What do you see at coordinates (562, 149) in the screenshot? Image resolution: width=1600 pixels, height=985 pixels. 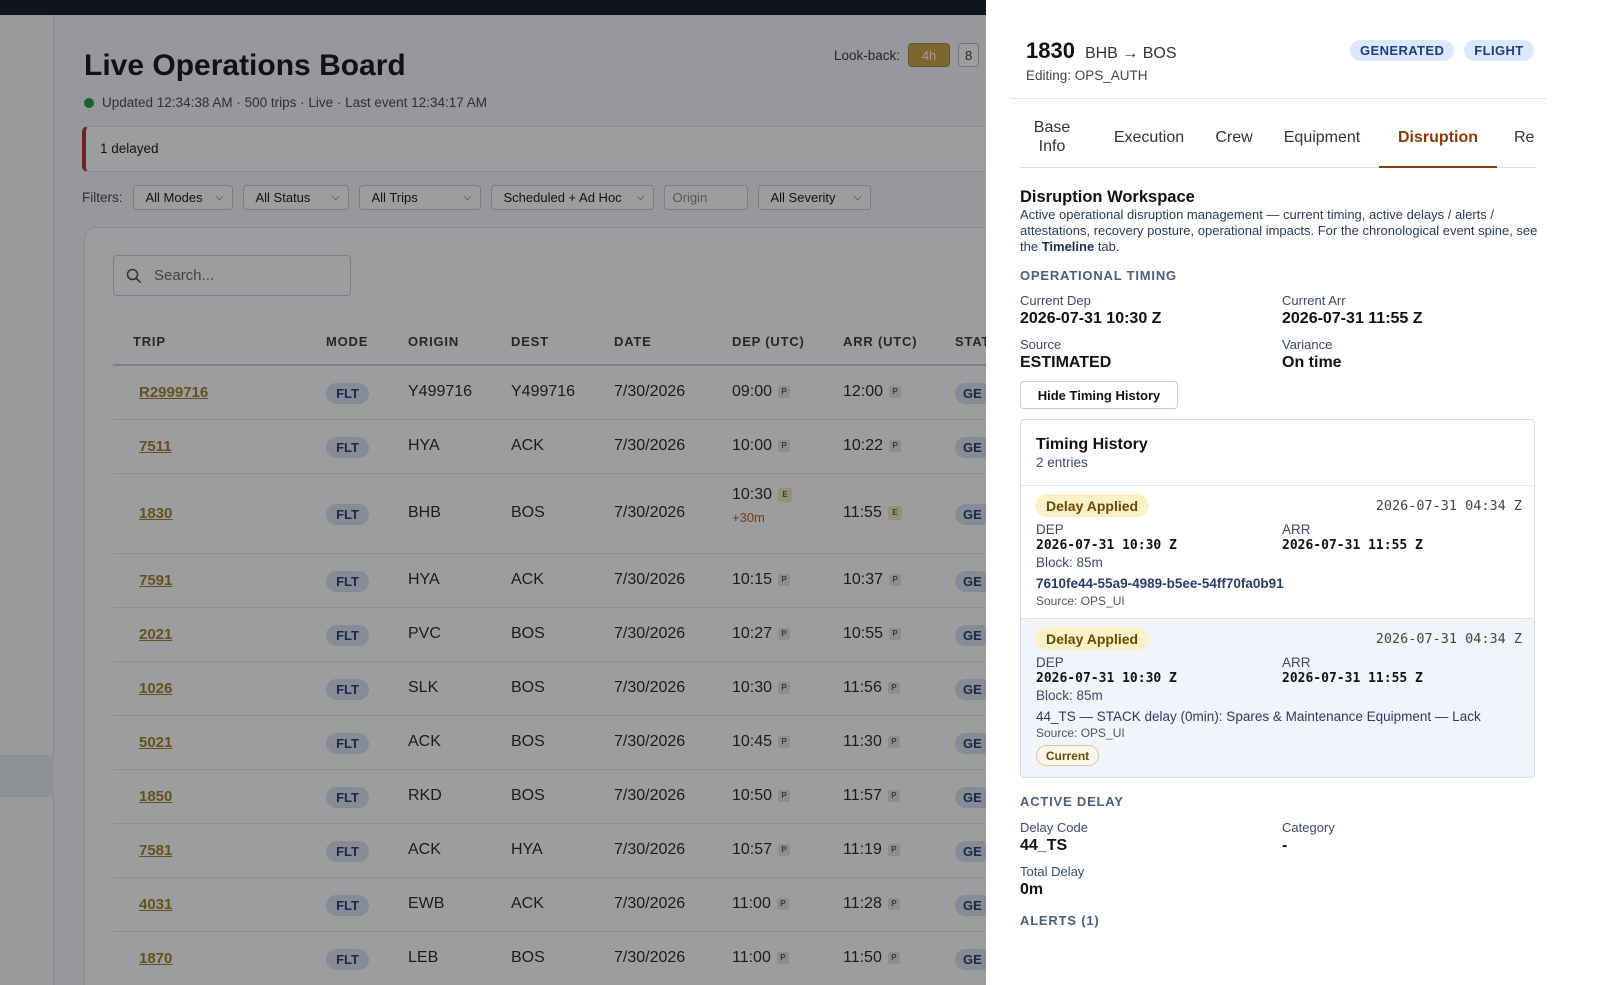 I see `delay-alert-banner: 1 delayed` at bounding box center [562, 149].